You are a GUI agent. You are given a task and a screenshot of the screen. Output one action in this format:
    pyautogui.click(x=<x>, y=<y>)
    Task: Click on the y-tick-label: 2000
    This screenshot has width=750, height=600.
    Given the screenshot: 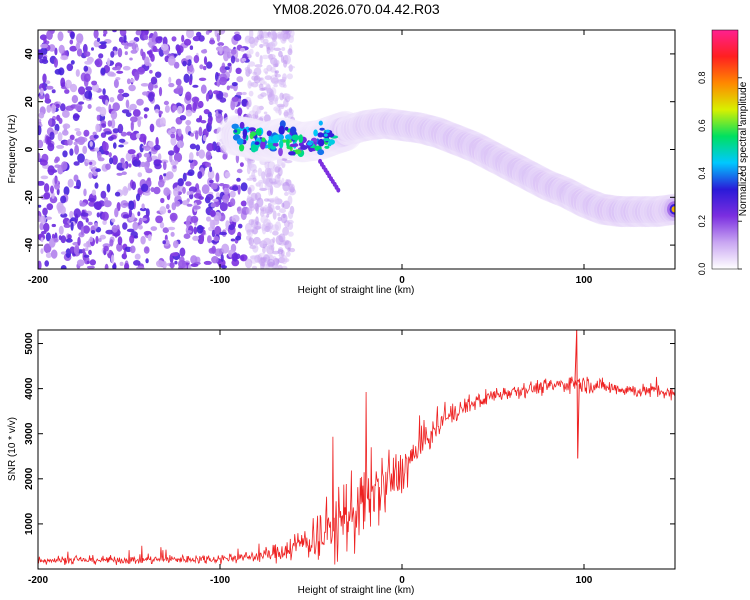 What is the action you would take?
    pyautogui.click(x=29, y=478)
    